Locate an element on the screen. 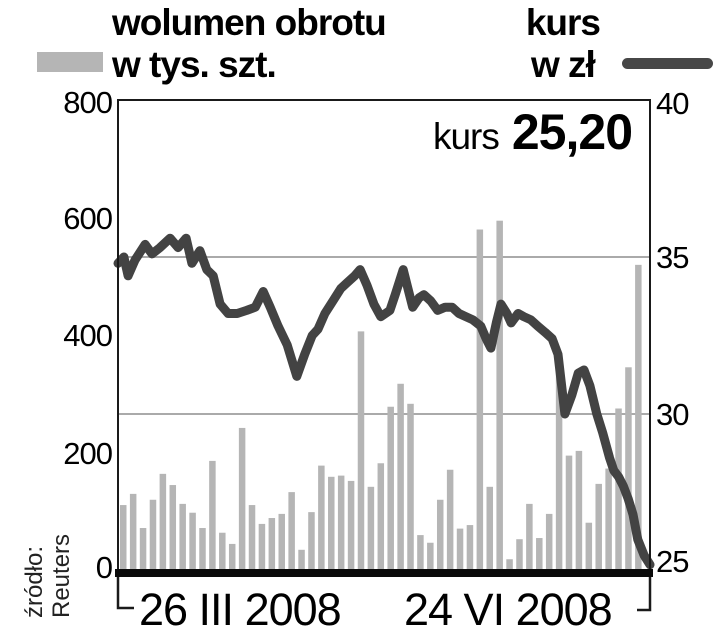 The width and height of the screenshot is (714, 640). volume-legend-line1: wolumen obrotu is located at coordinates (249, 22).